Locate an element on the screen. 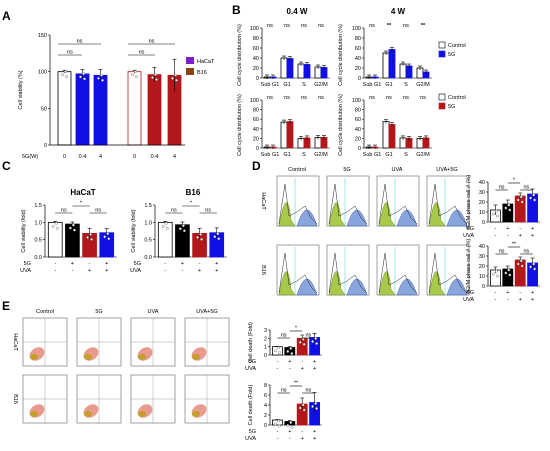  a-legend-label: B16 is located at coordinates (202, 73).